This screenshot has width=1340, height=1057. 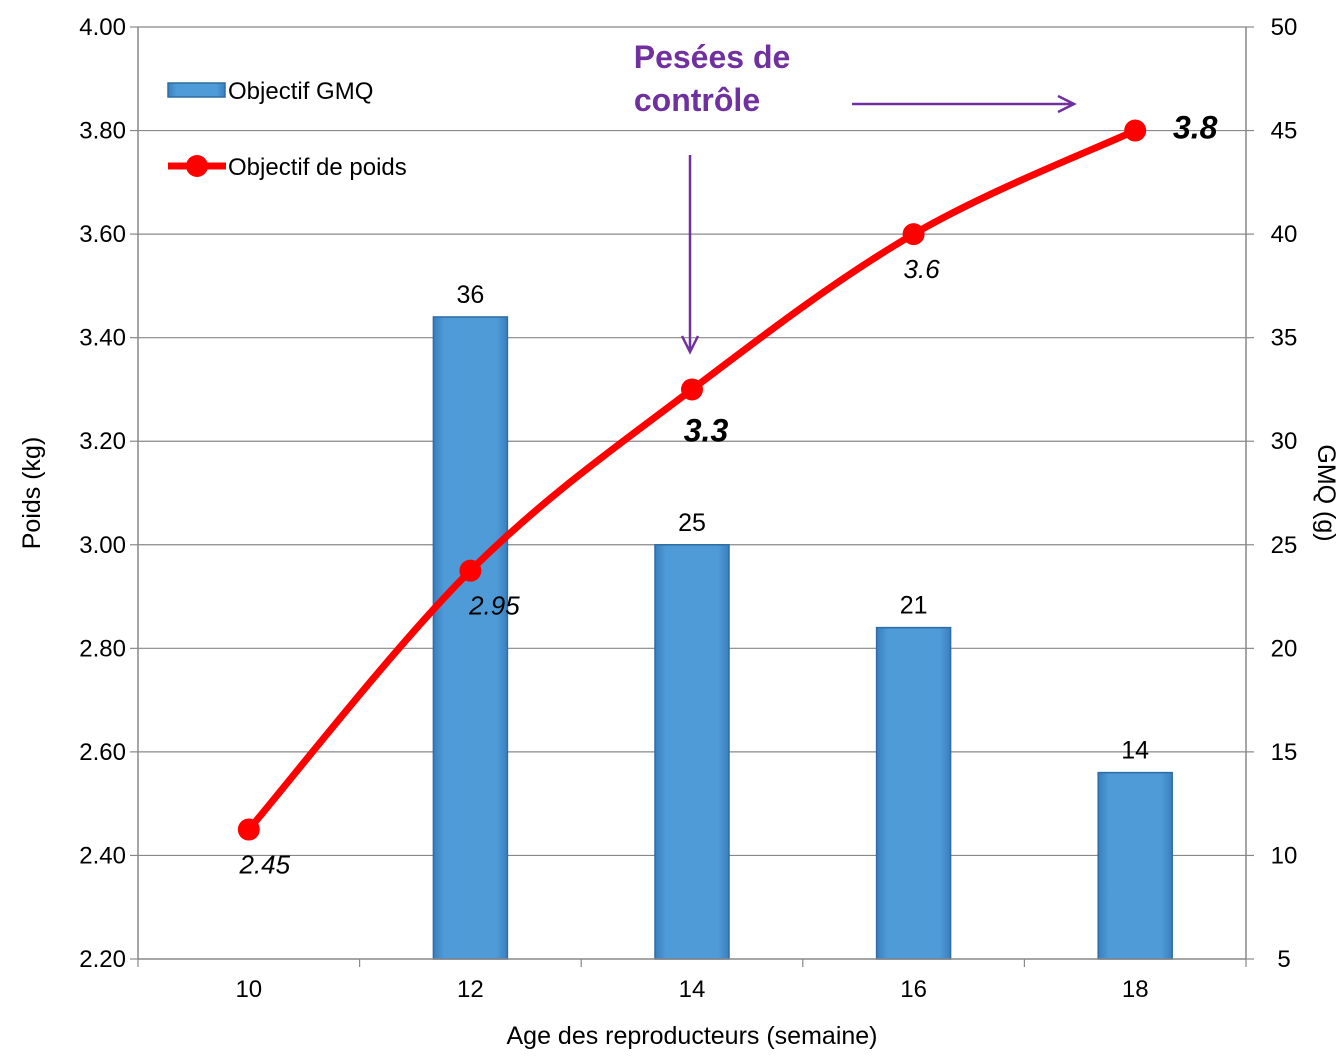 What do you see at coordinates (1135, 751) in the screenshot?
I see `bar-value-label: 14` at bounding box center [1135, 751].